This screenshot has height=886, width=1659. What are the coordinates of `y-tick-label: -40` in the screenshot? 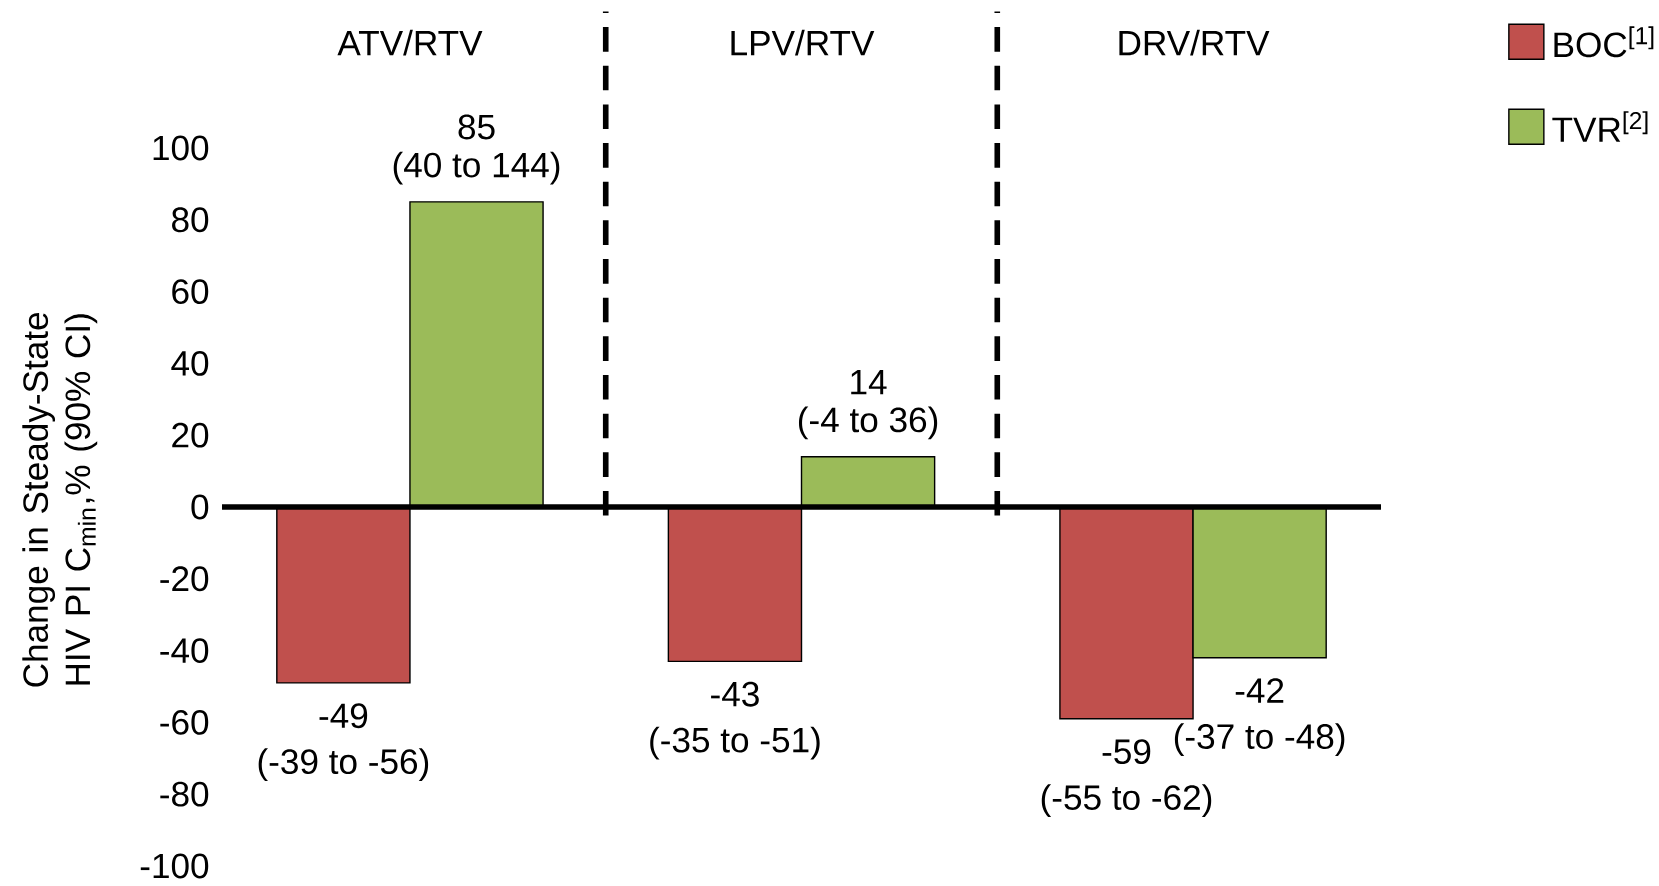 It's located at (184, 651).